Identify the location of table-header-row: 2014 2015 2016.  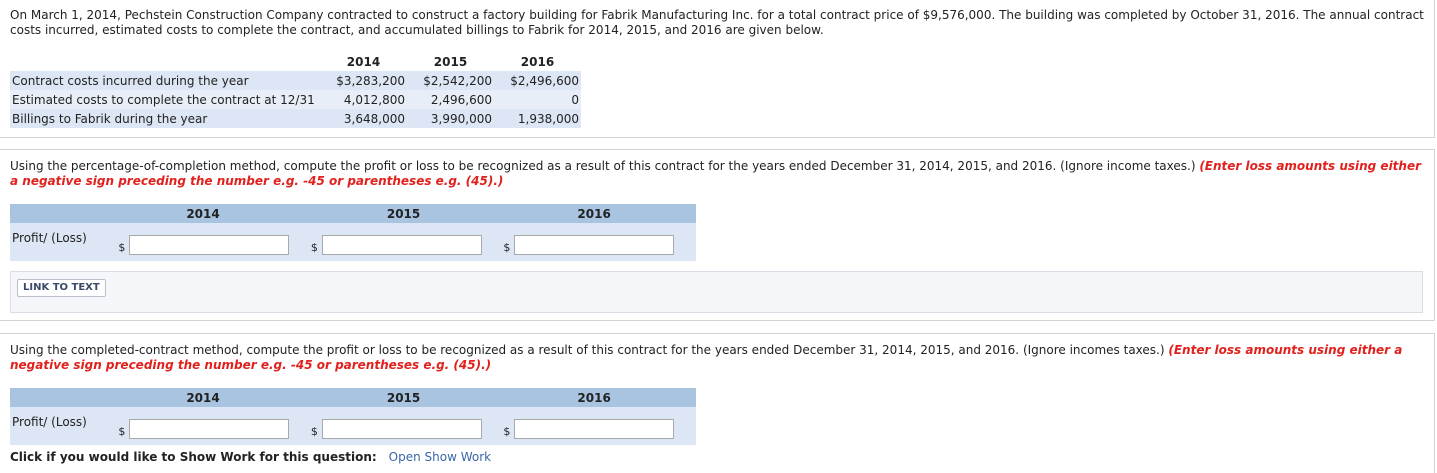
(295, 62).